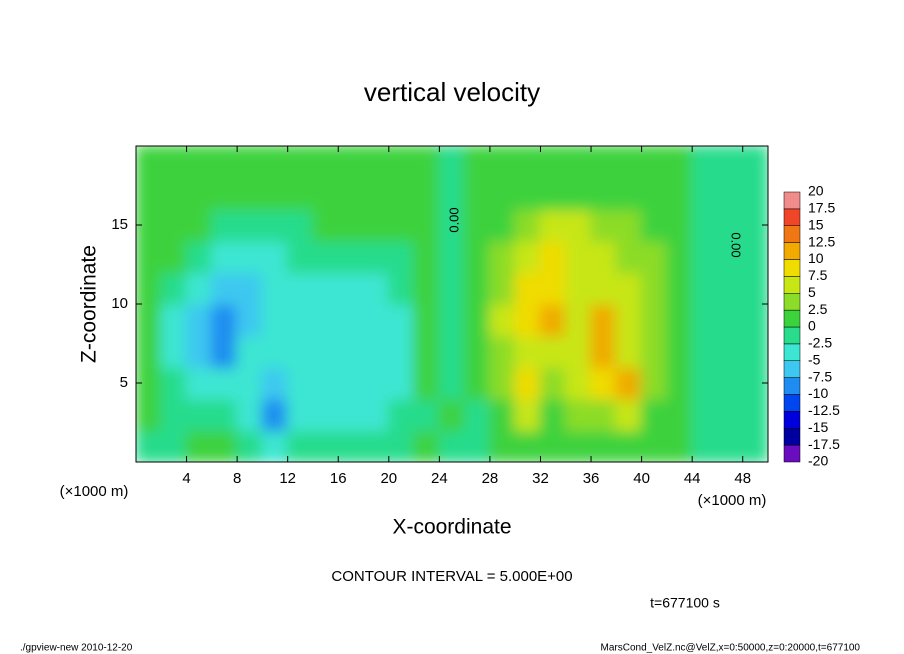 The height and width of the screenshot is (654, 904). Describe the element at coordinates (812, 326) in the screenshot. I see `colorbar-label: 0` at that location.